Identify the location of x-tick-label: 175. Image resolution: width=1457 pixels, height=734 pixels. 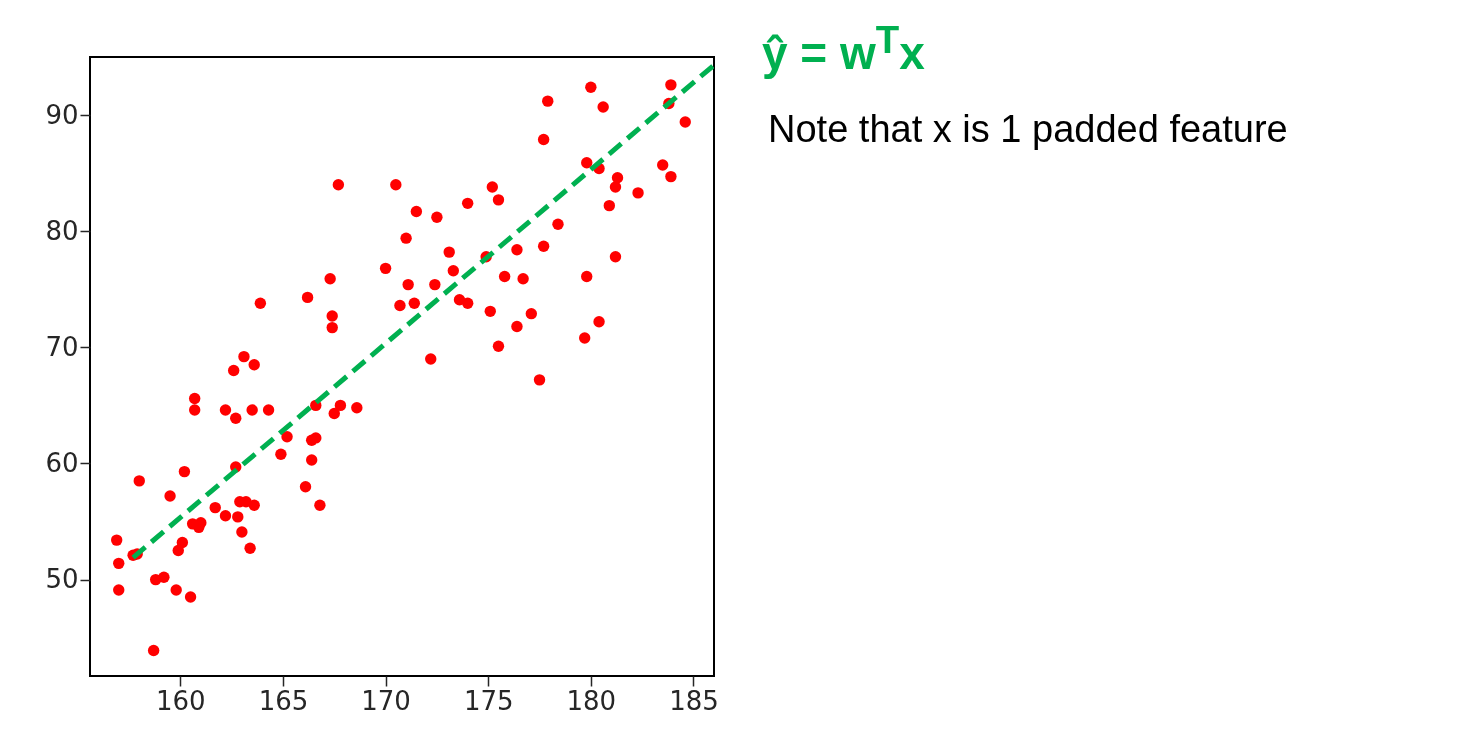
(488, 700).